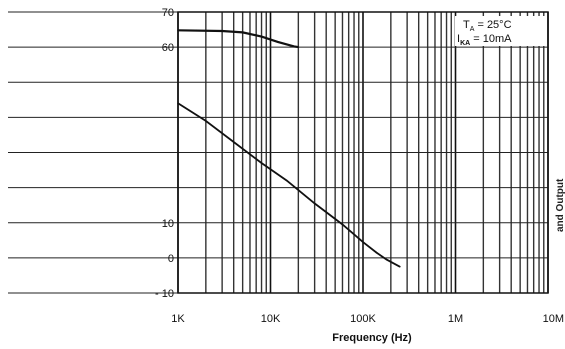 The height and width of the screenshot is (349, 565). I want to click on y-tick-label: 60, so click(168, 48).